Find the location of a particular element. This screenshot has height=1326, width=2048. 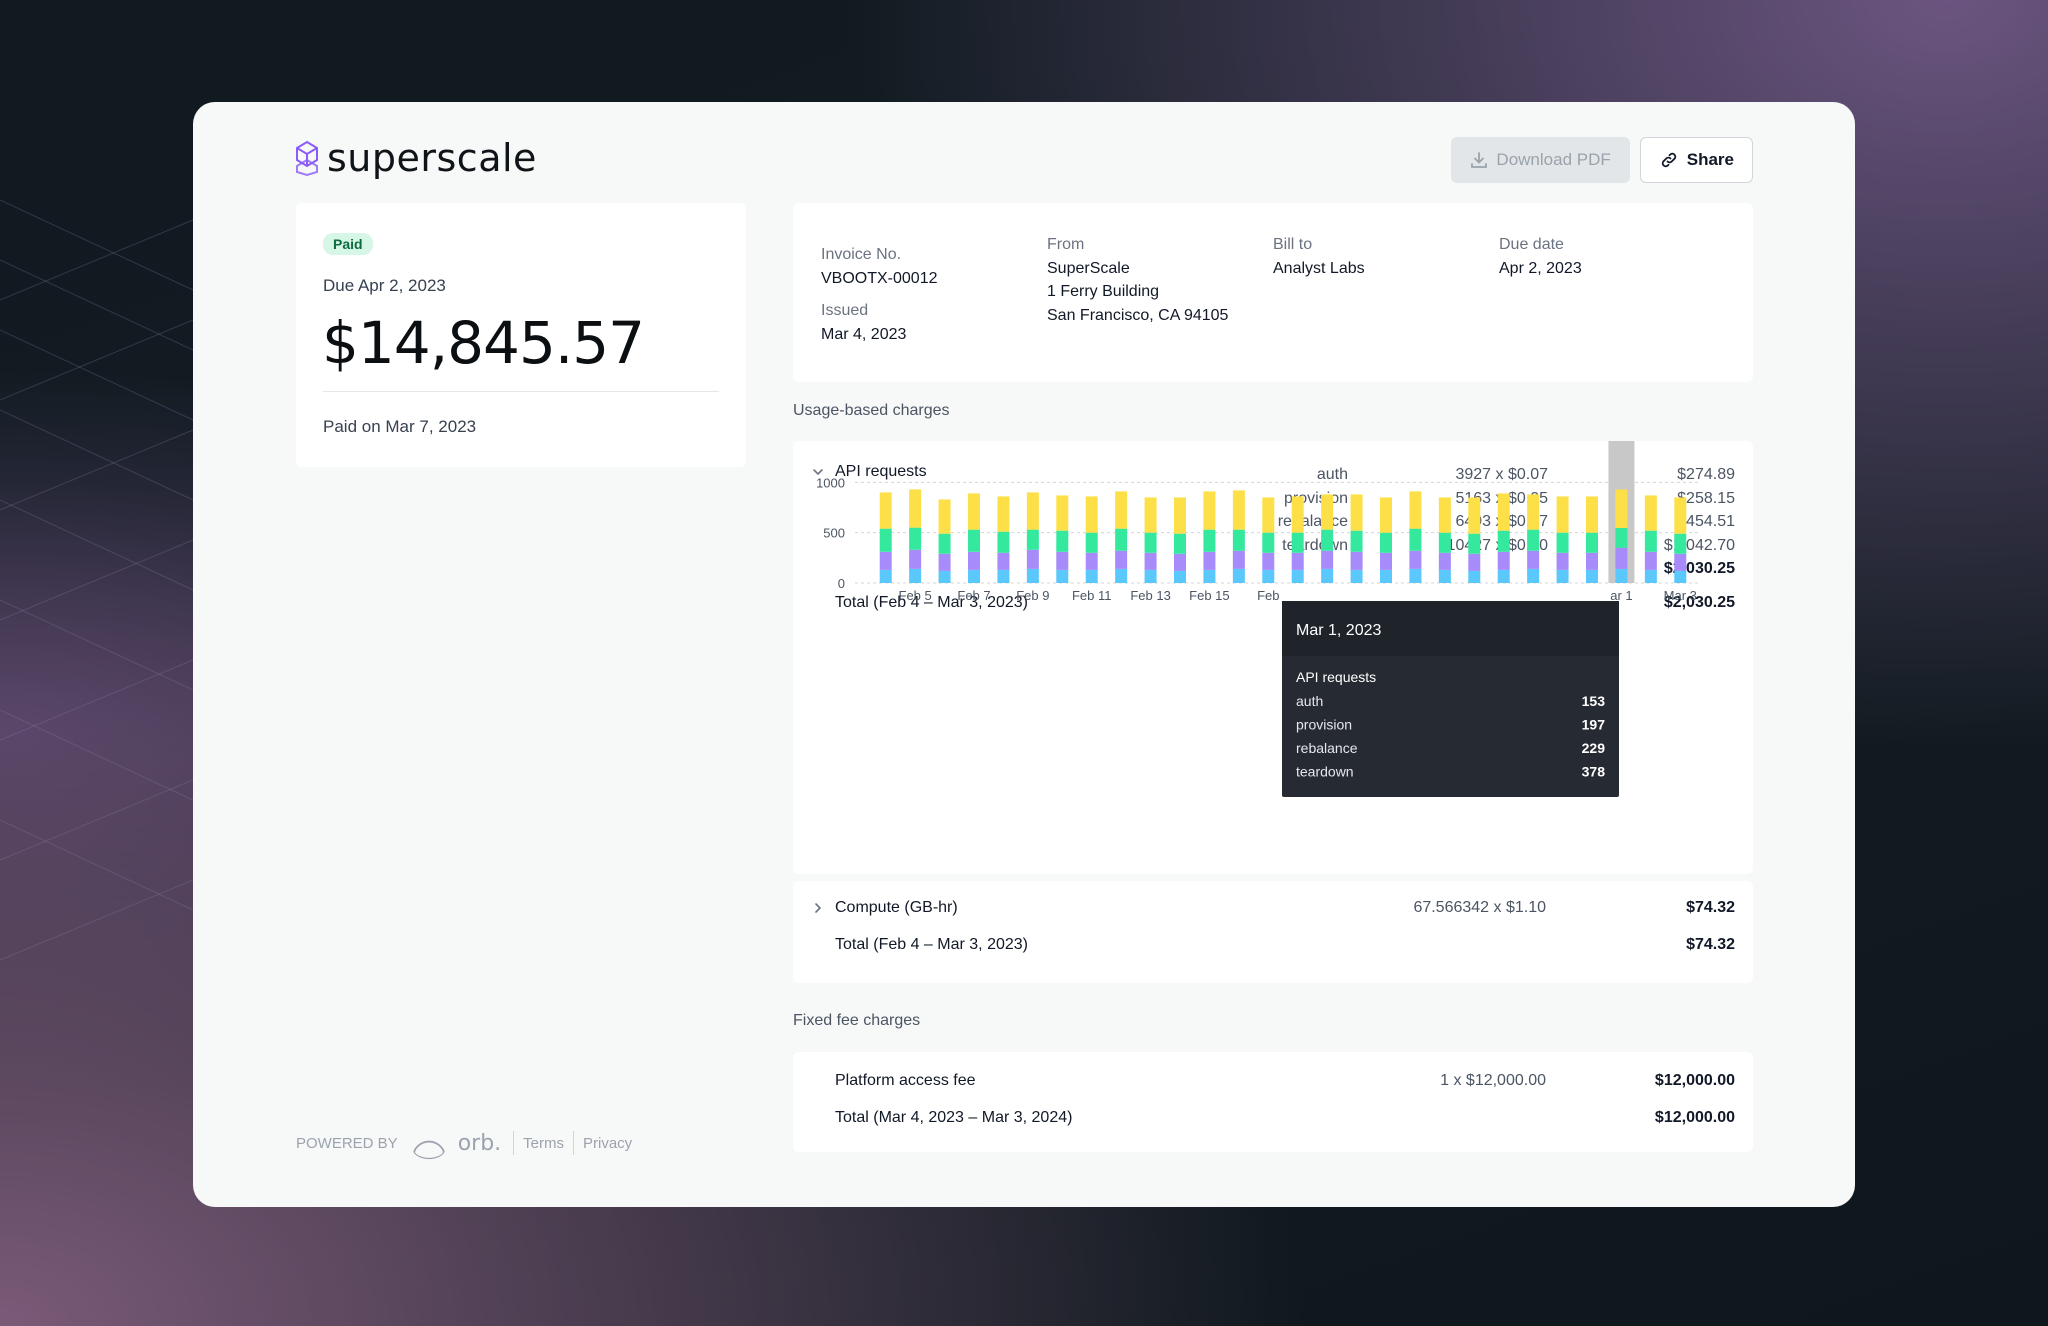

x-tick-label: Mar 3 is located at coordinates (1680, 595).